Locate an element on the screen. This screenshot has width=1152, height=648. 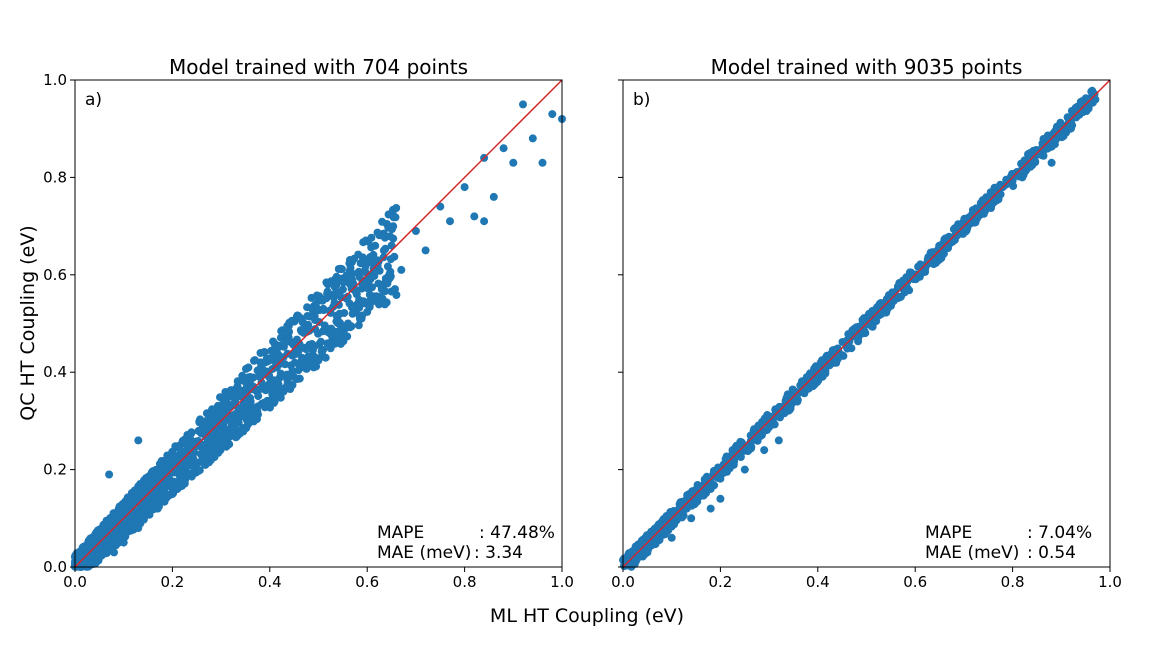
panel-a-mae-label: MAE (meV) is located at coordinates (424, 553).